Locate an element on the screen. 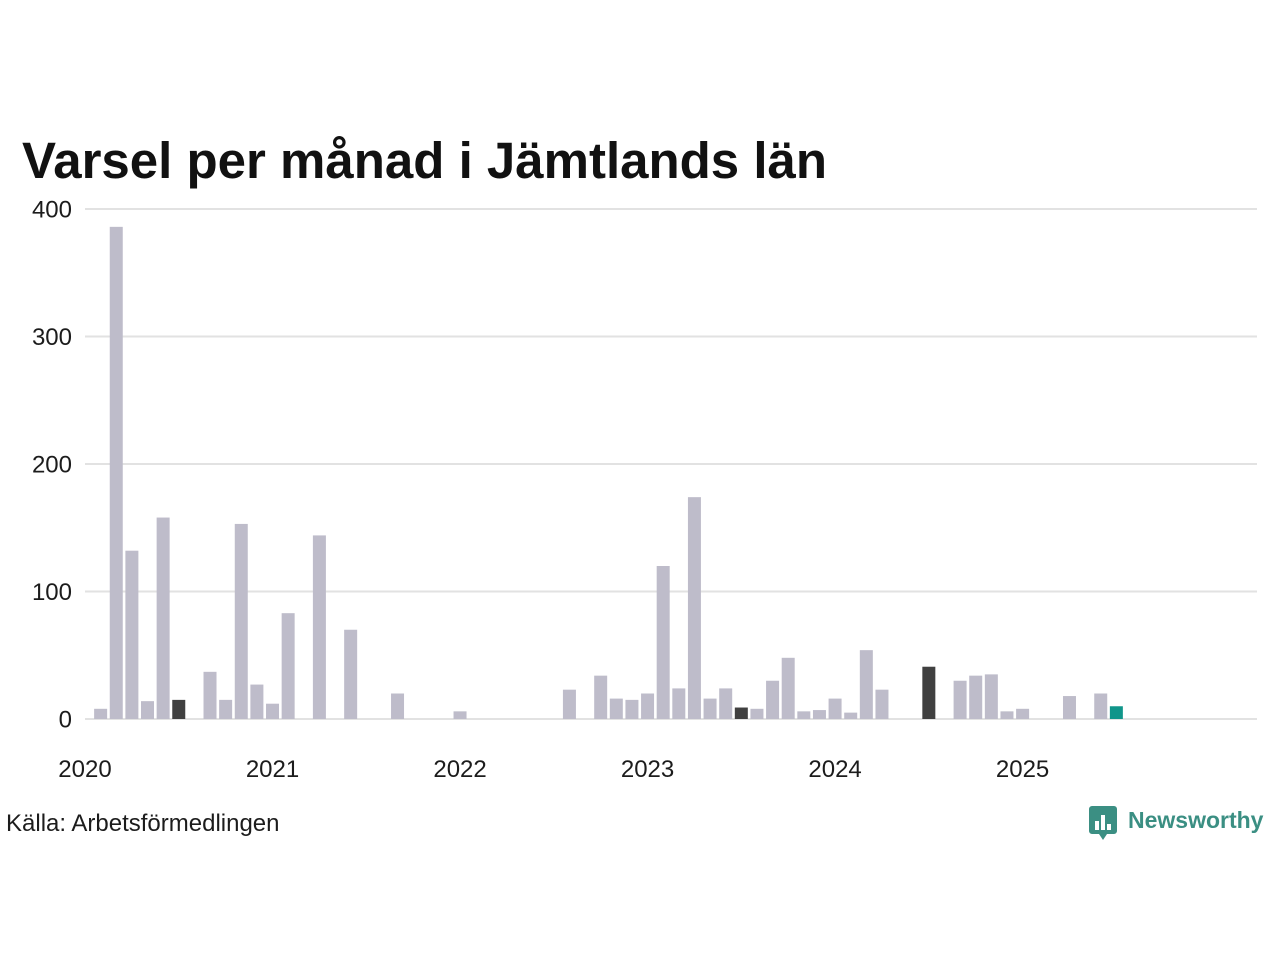 This screenshot has height=960, width=1280. x-tick-label: 2024 is located at coordinates (834, 769).